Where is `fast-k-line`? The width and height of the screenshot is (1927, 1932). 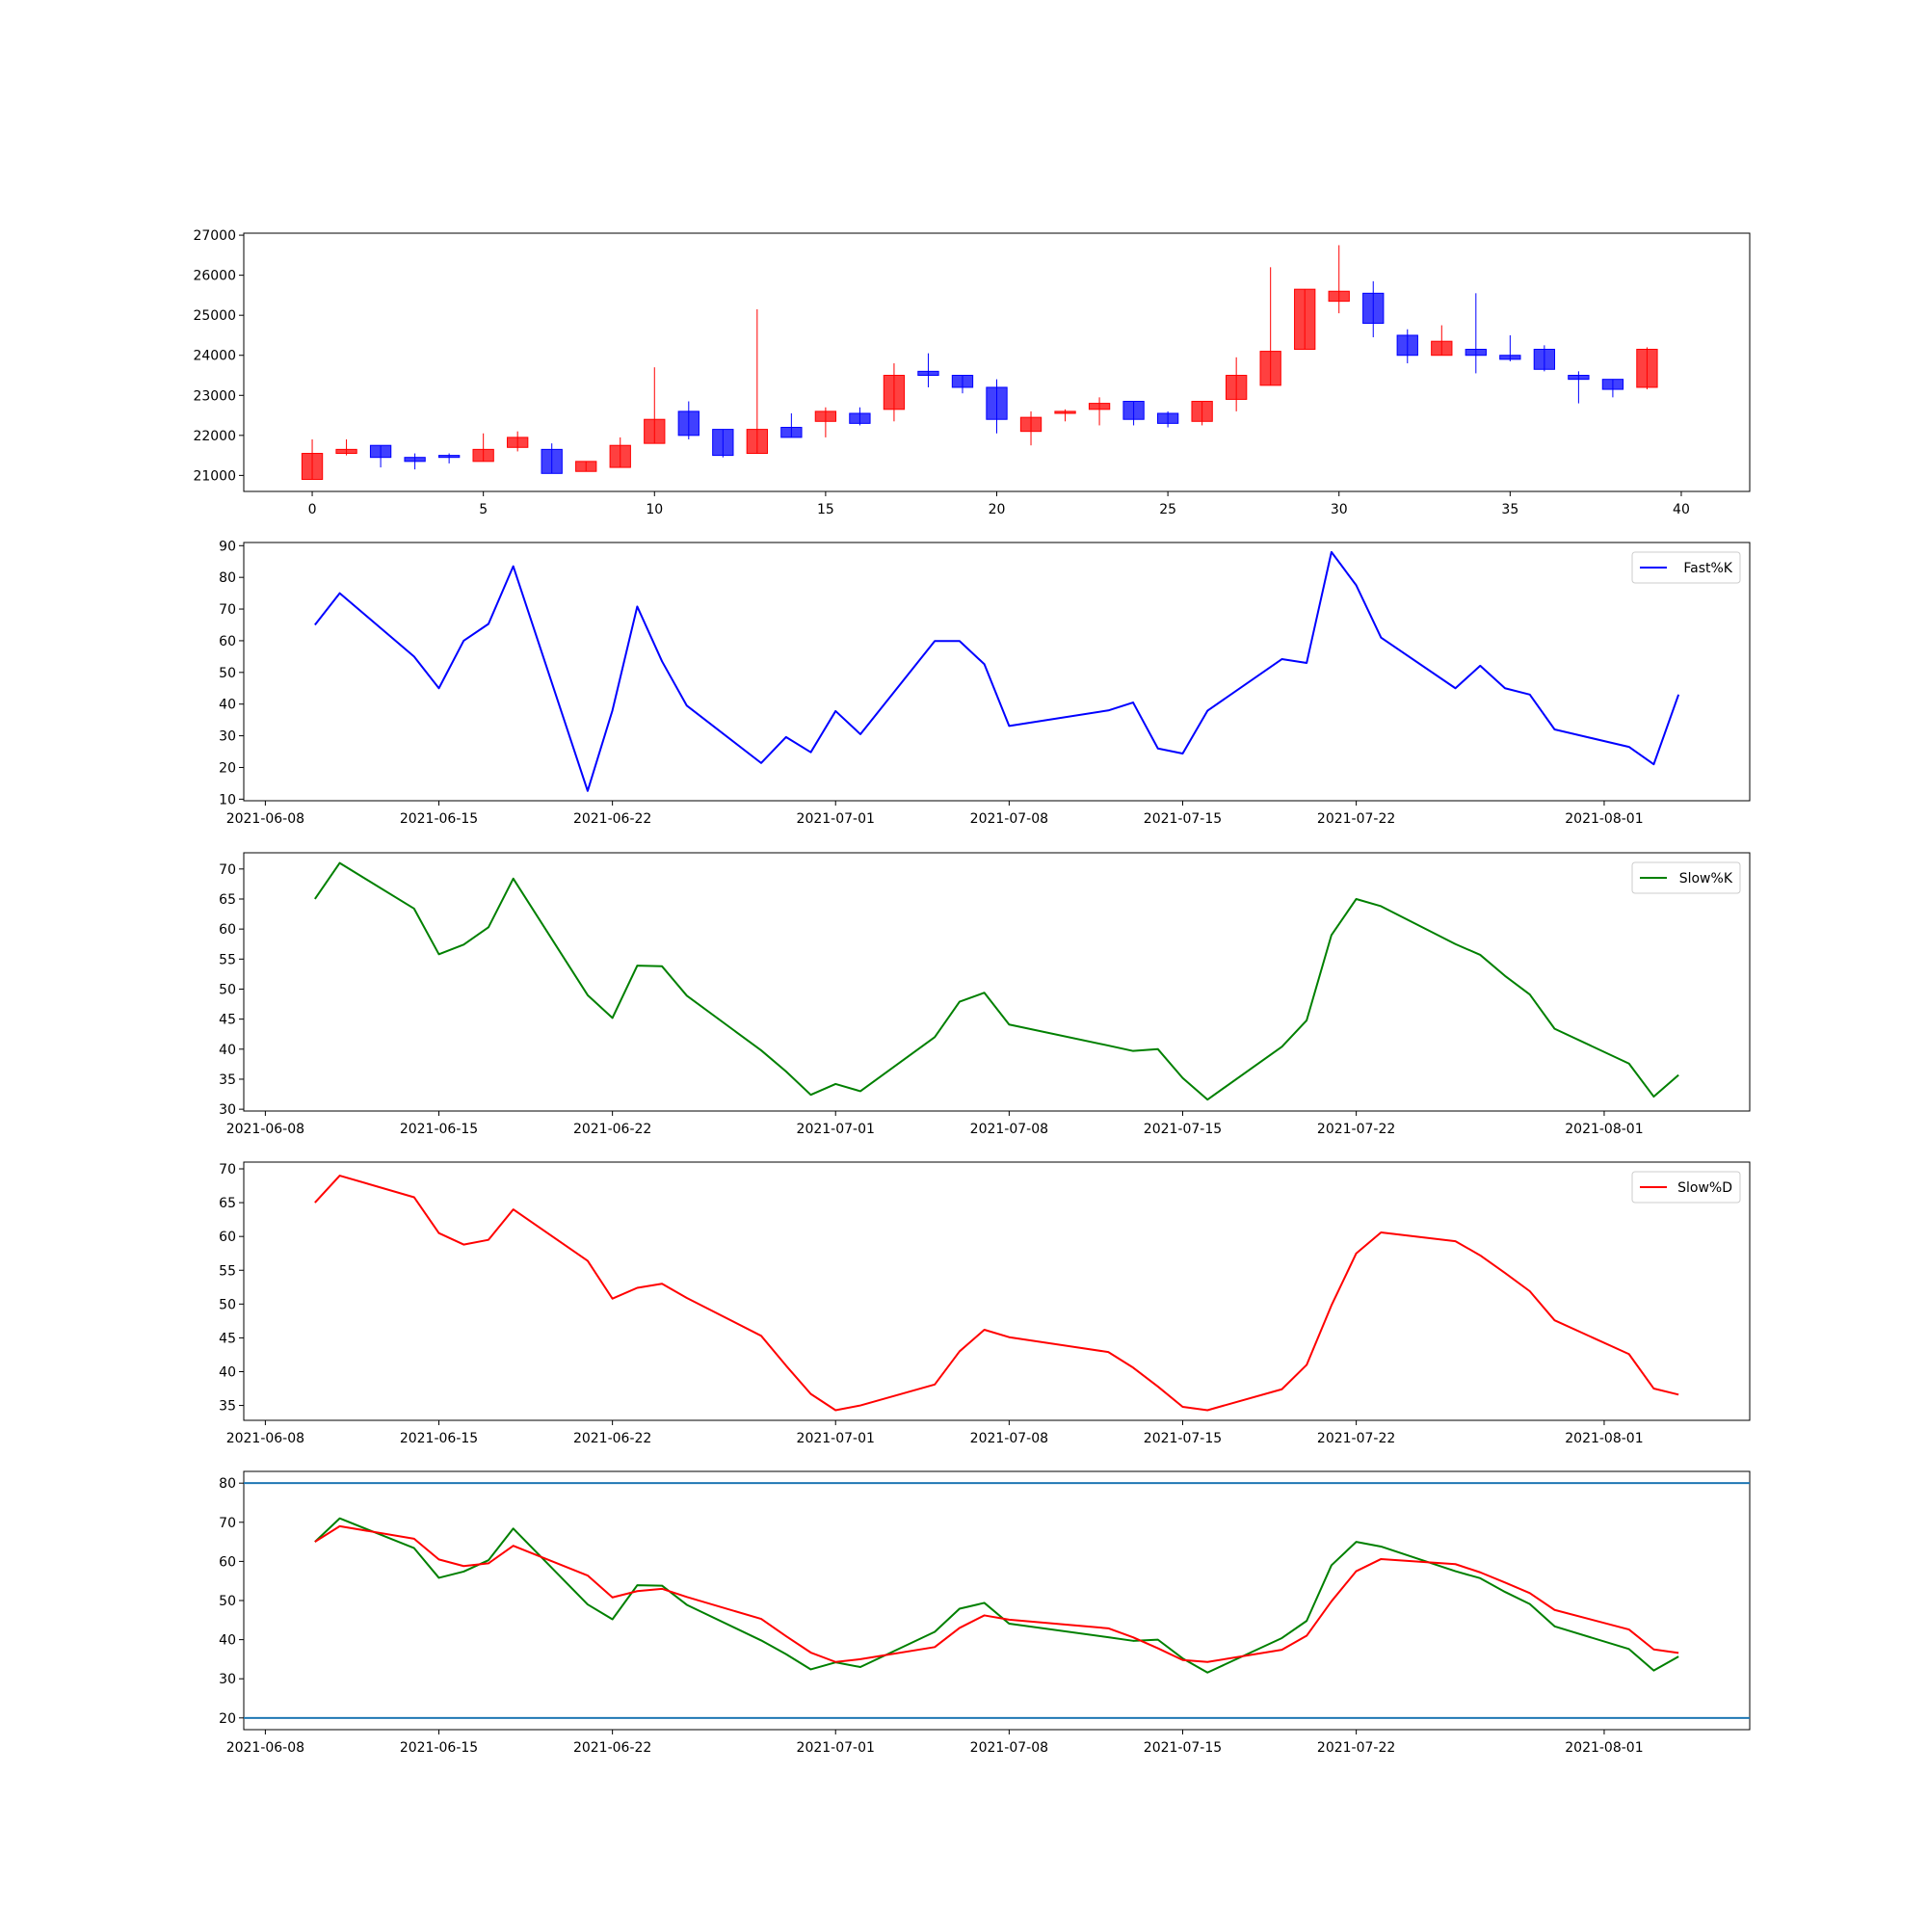
fast-k-line is located at coordinates (997, 671).